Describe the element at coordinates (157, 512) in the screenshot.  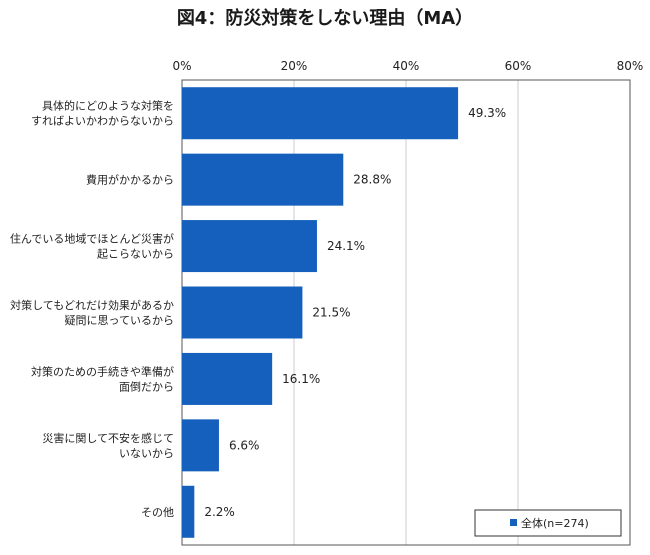
I see `category-label: その他` at that location.